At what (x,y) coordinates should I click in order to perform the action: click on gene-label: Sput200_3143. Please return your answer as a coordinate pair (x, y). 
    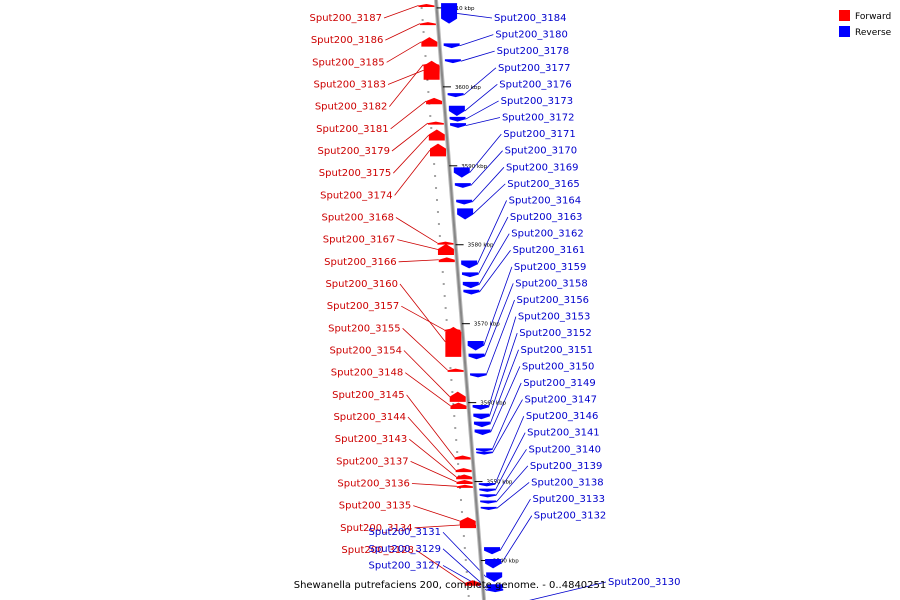
    Looking at the image, I should click on (371, 439).